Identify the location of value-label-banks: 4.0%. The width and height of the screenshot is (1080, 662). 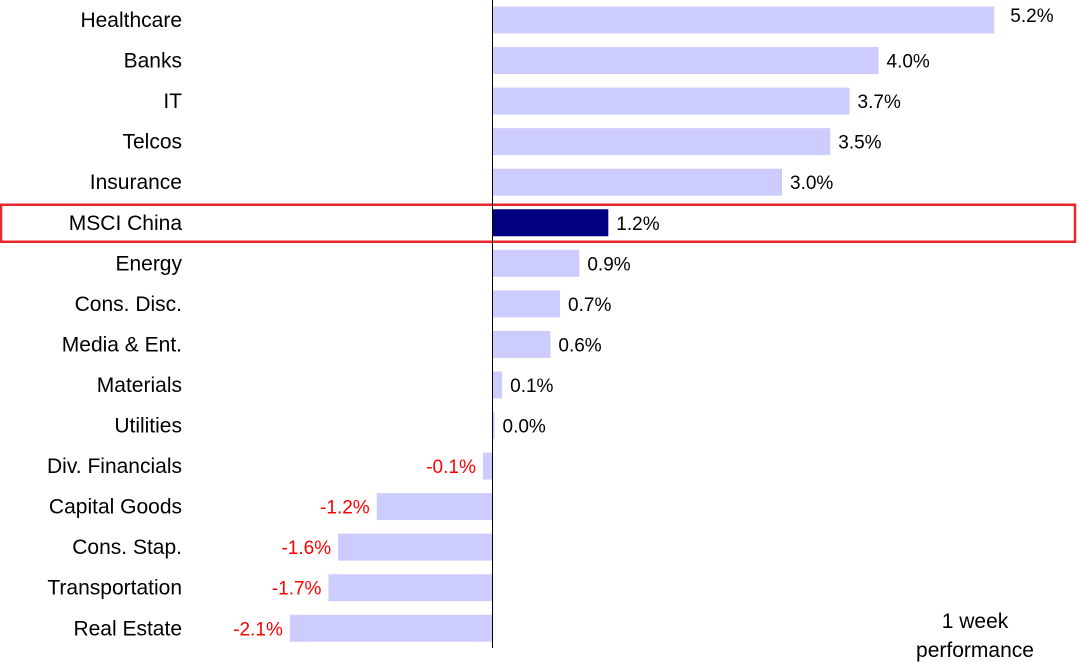
(908, 62).